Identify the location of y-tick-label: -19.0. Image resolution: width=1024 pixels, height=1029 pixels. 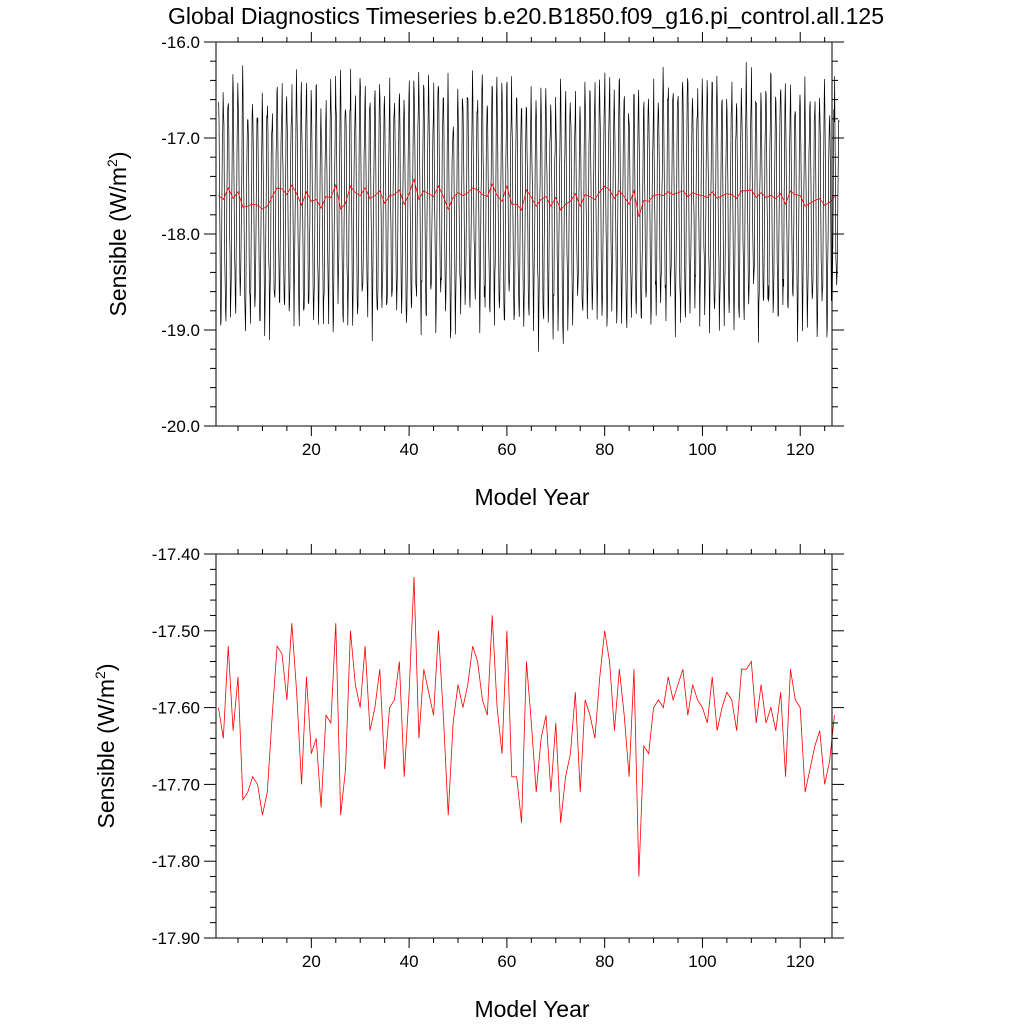
(180, 330).